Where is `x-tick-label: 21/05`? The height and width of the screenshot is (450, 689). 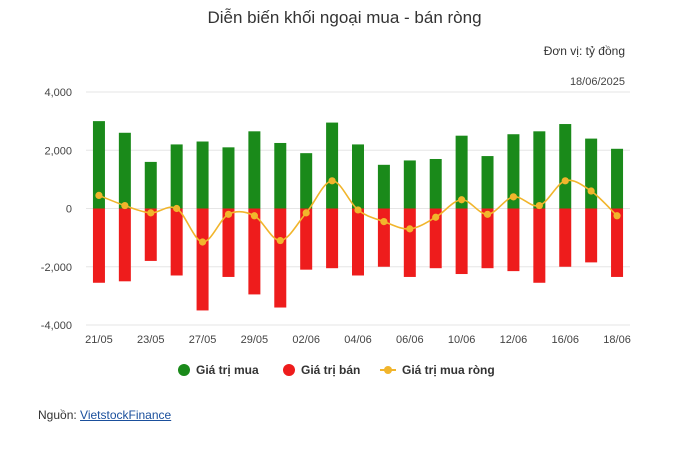 x-tick-label: 21/05 is located at coordinates (99, 340).